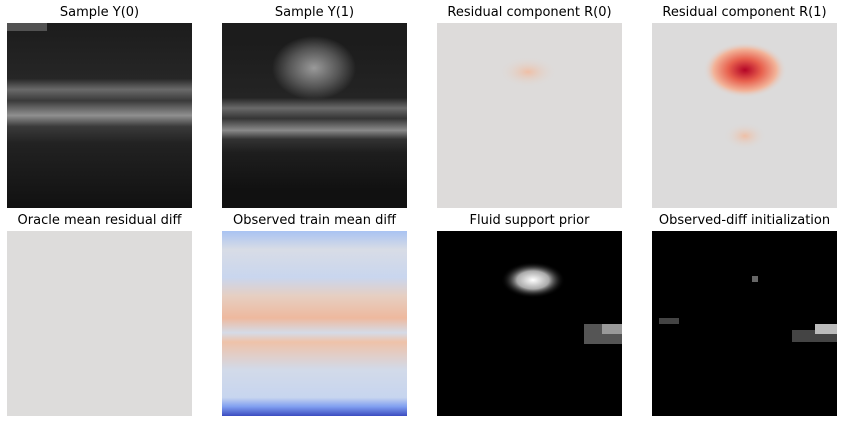 Image resolution: width=845 pixels, height=423 pixels. Describe the element at coordinates (314, 323) in the screenshot. I see `image-observed` at that location.